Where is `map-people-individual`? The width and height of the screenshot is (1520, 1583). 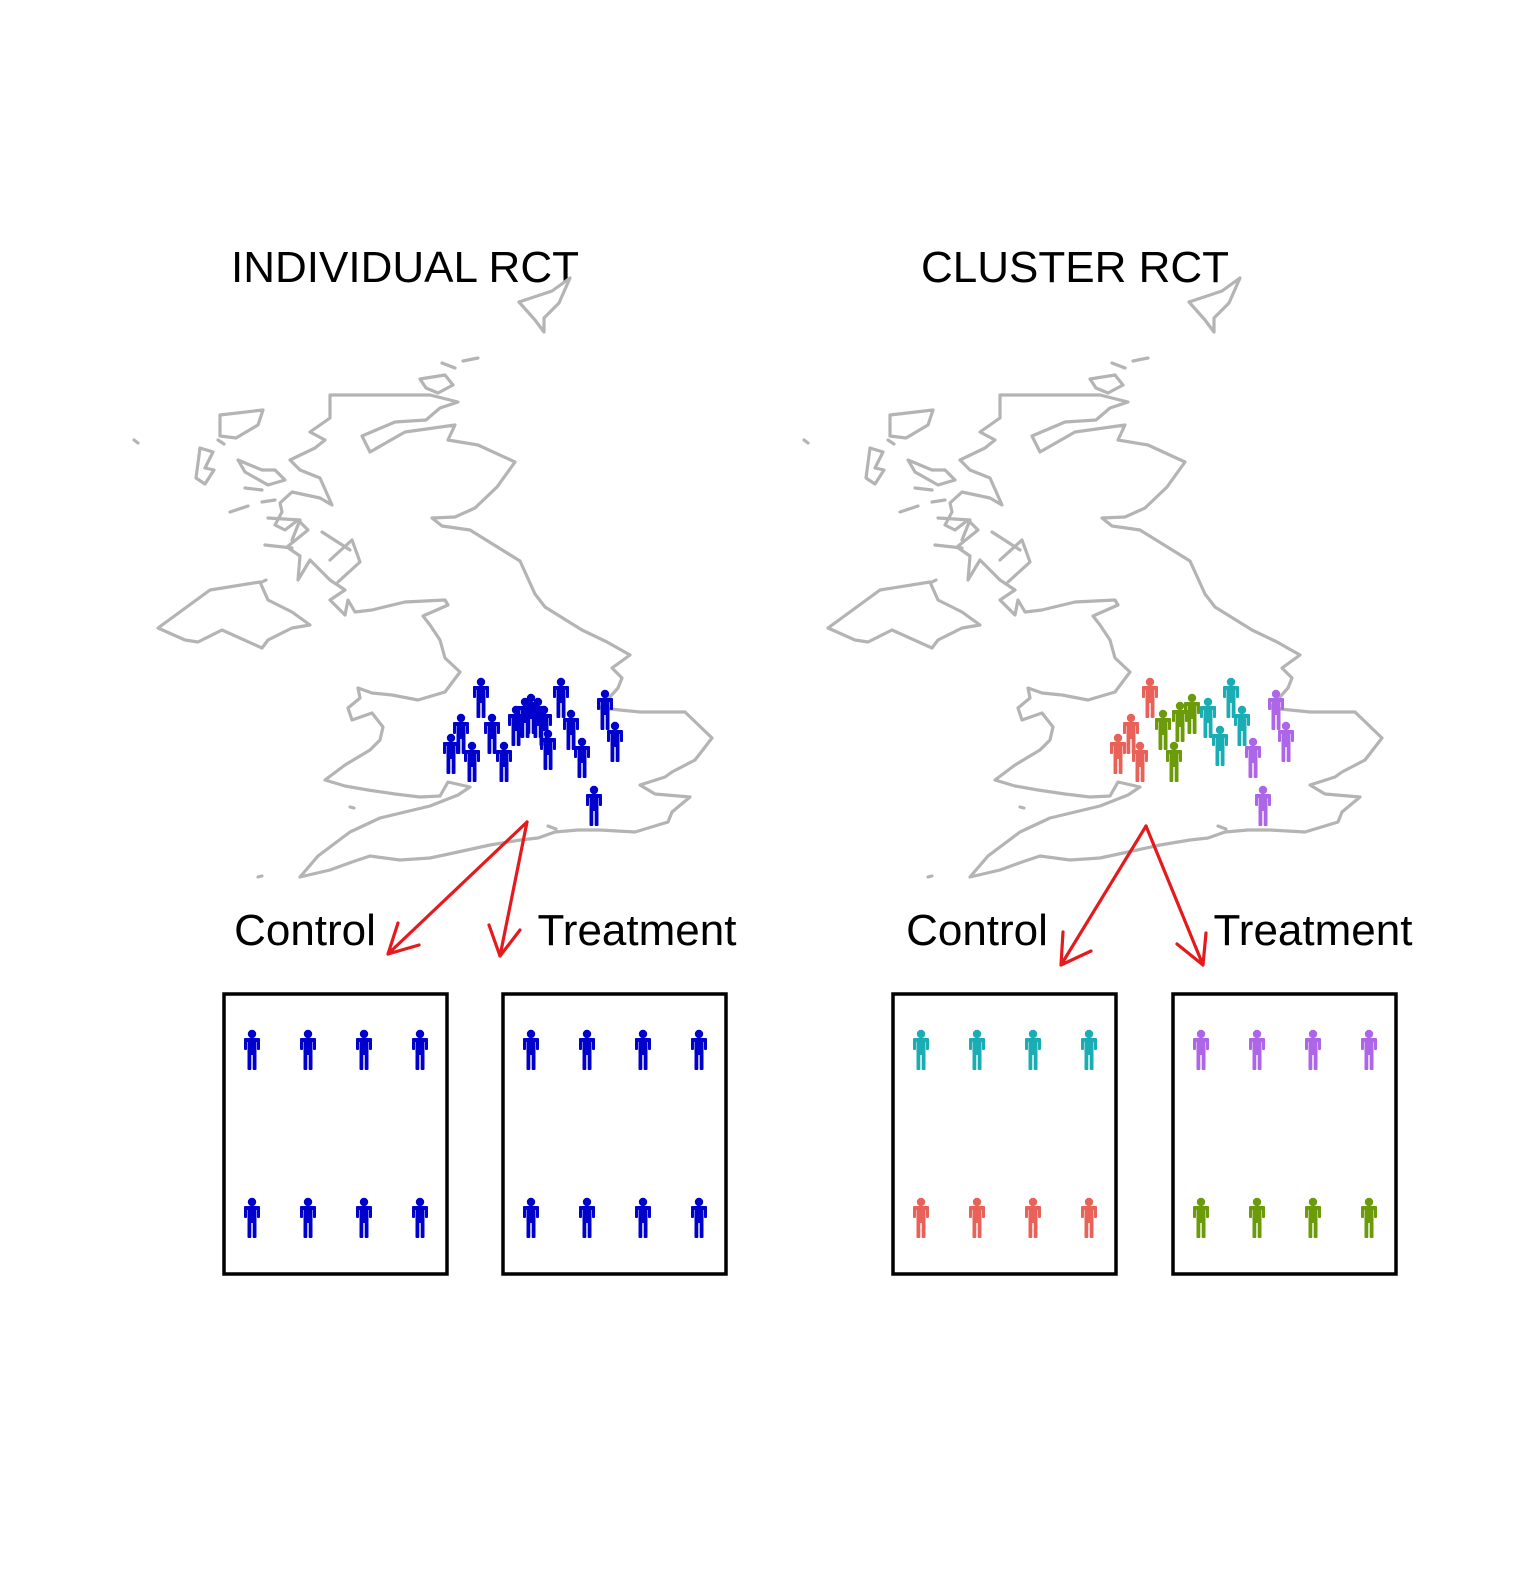 map-people-individual is located at coordinates (533, 751).